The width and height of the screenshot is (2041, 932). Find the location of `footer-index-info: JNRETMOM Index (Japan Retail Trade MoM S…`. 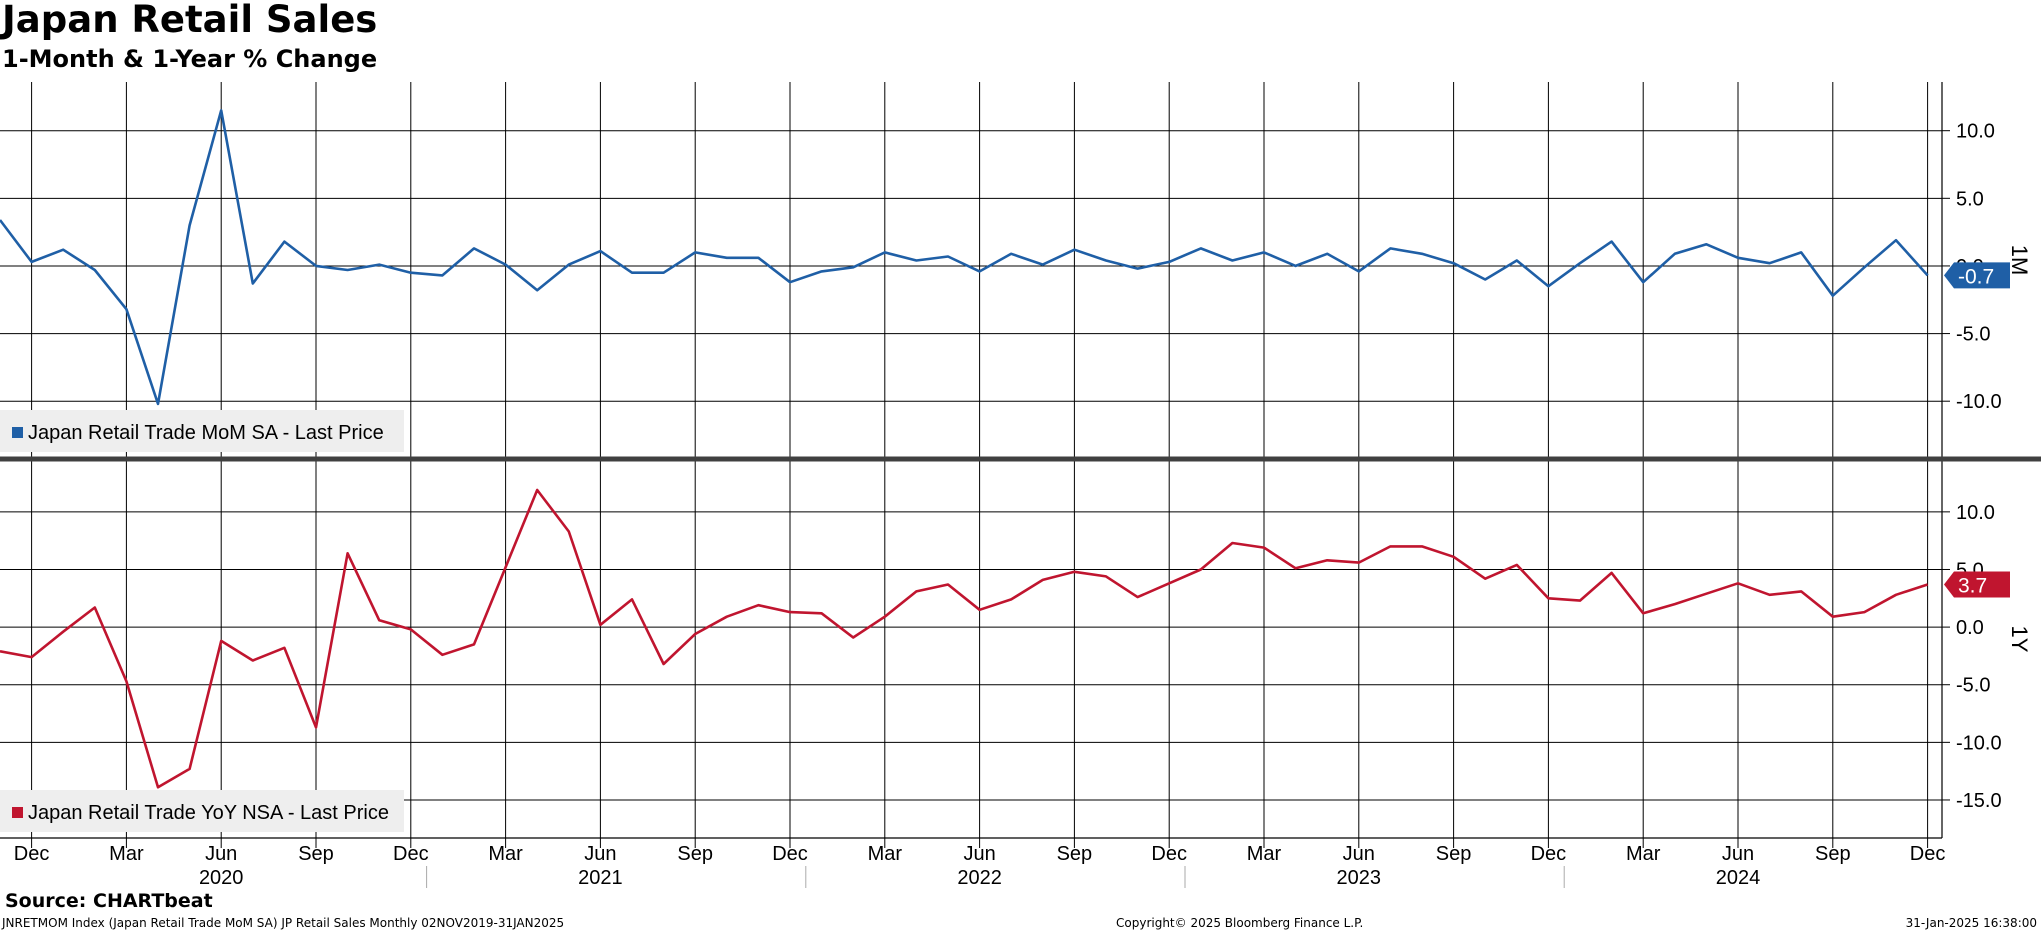

footer-index-info: JNRETMOM Index (Japan Retail Trade MoM S… is located at coordinates (283, 923).